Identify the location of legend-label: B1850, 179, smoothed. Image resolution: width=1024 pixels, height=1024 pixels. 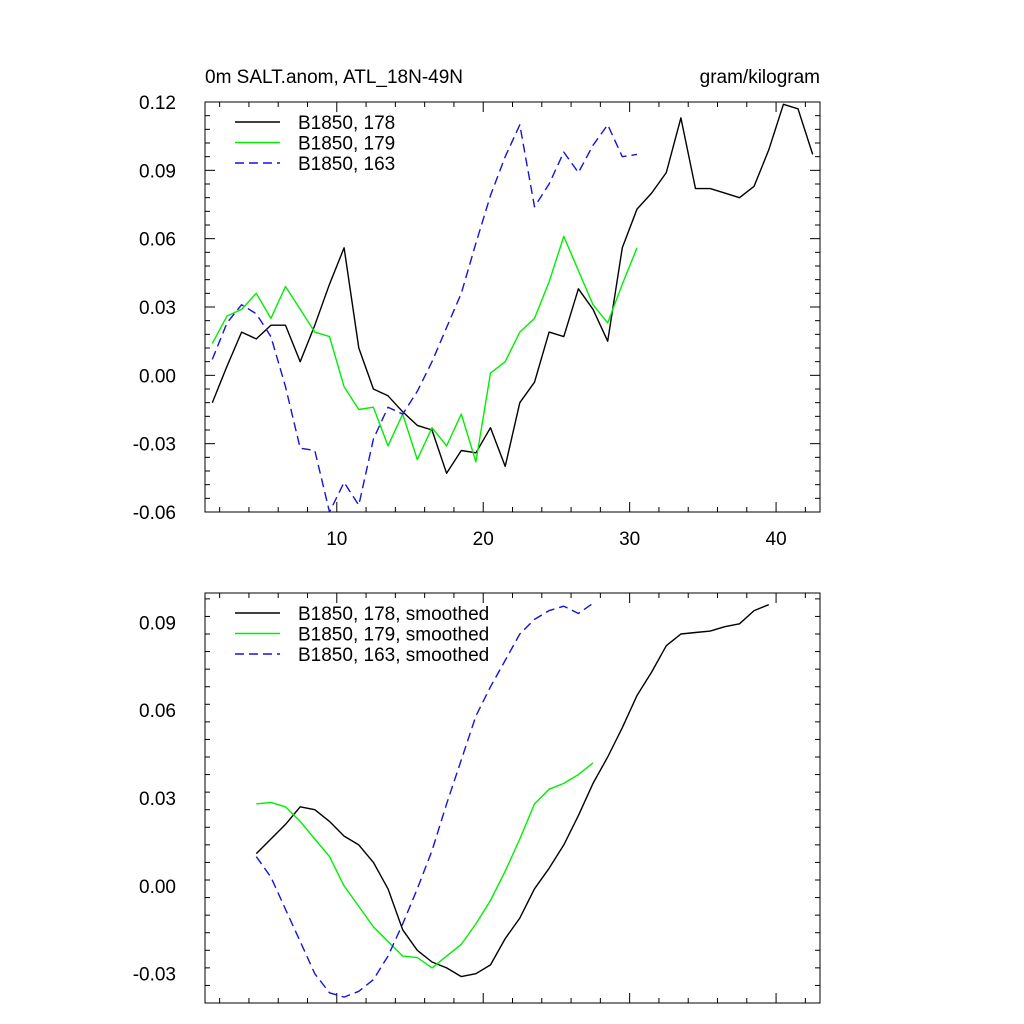
(393, 635).